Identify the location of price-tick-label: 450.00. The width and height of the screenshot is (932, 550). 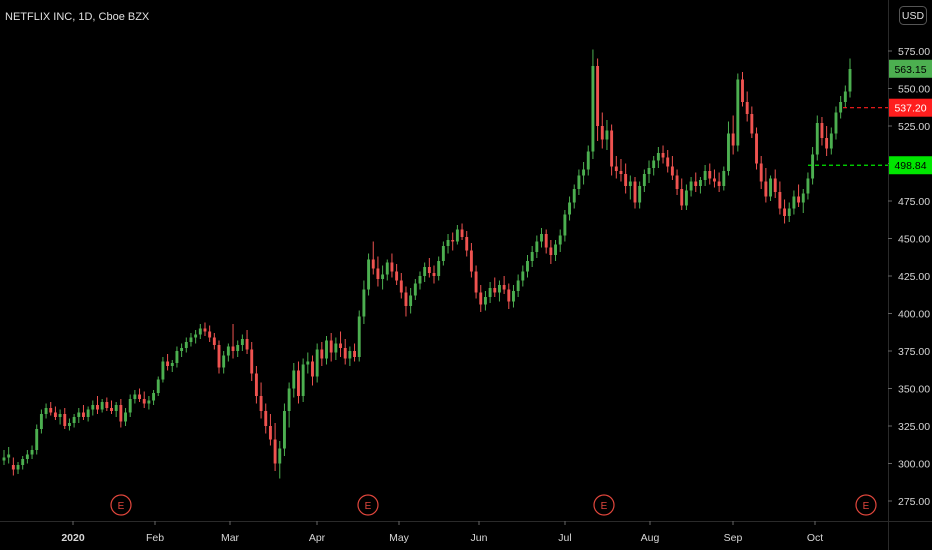
(914, 240).